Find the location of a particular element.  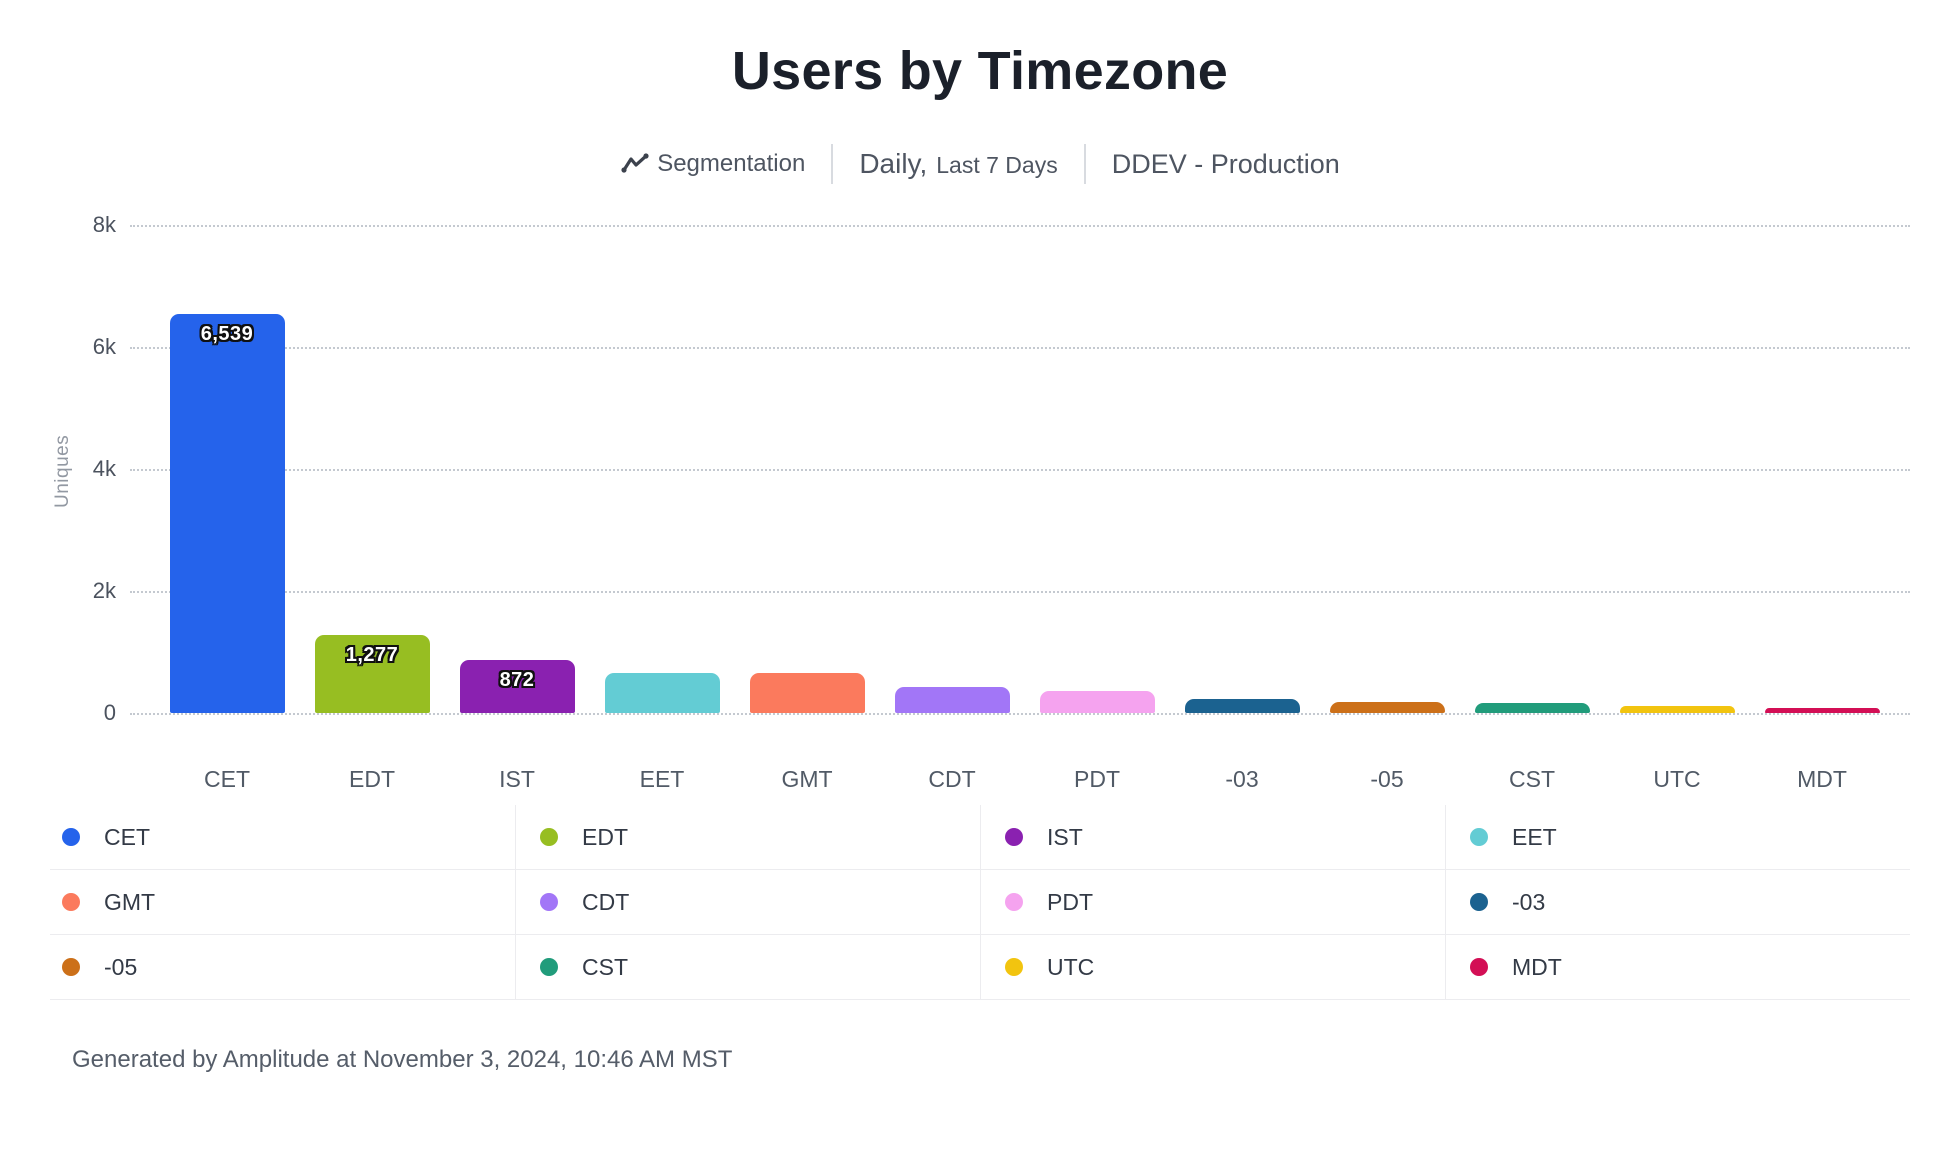

x-tick-label-IST: IST is located at coordinates (517, 779).